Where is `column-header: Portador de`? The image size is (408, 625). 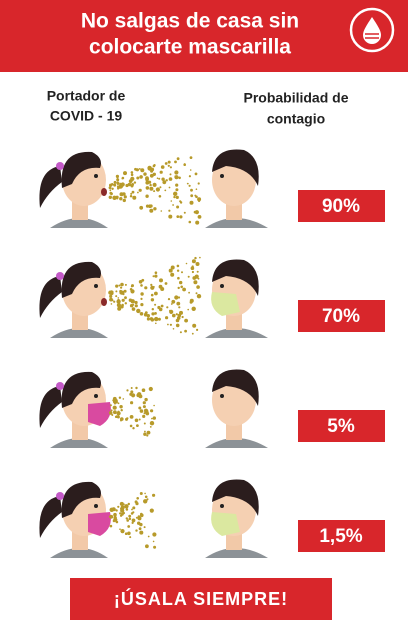
column-header: Portador de is located at coordinates (86, 96).